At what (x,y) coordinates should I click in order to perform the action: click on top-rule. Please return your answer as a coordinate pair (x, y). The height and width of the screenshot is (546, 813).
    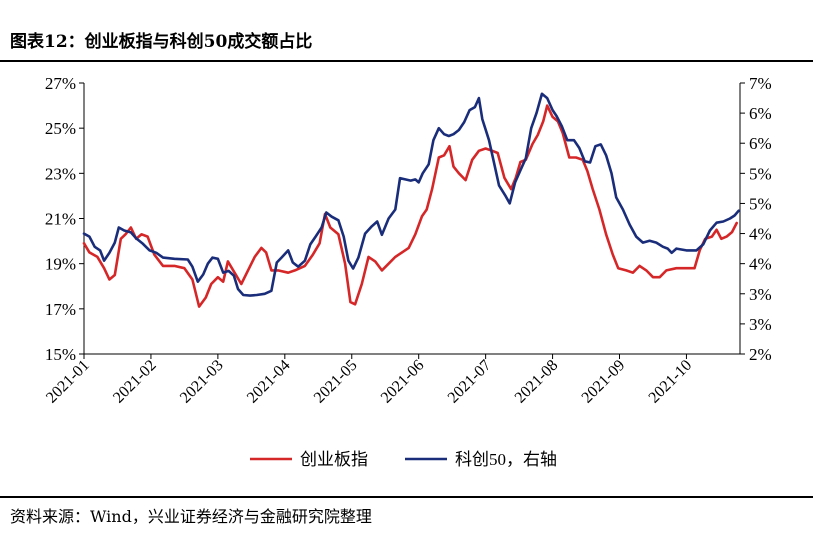
    Looking at the image, I should click on (406, 61).